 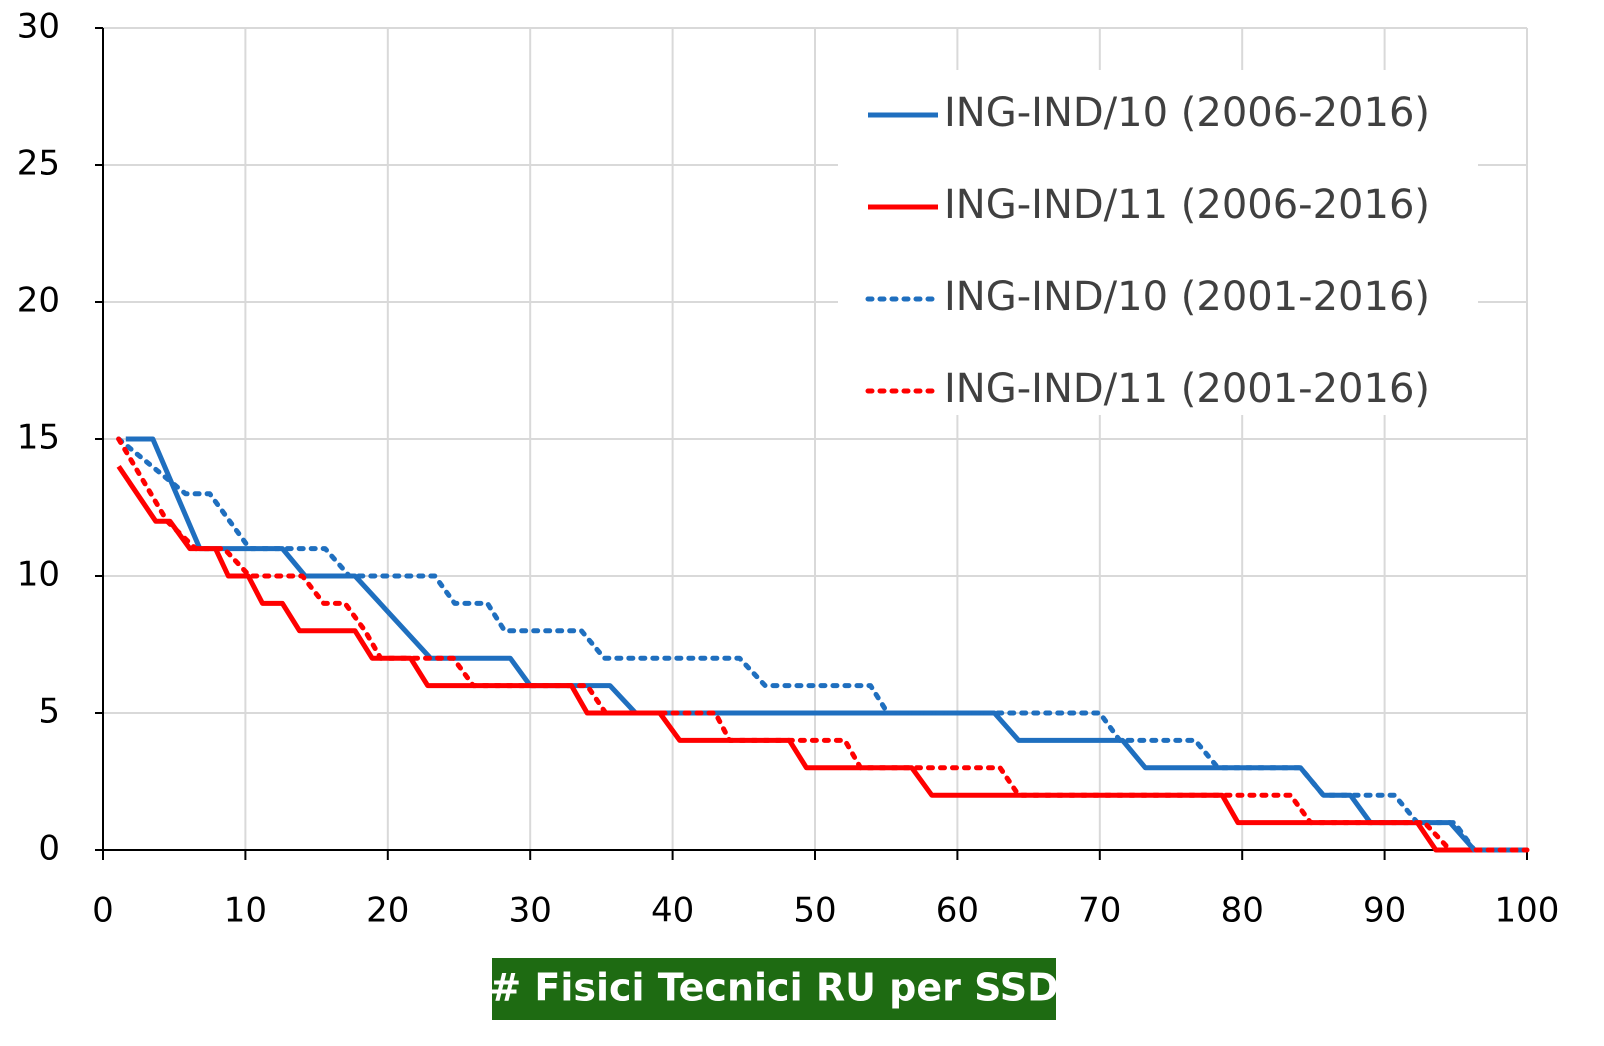 I want to click on x-tick-label: 60, so click(x=957, y=911).